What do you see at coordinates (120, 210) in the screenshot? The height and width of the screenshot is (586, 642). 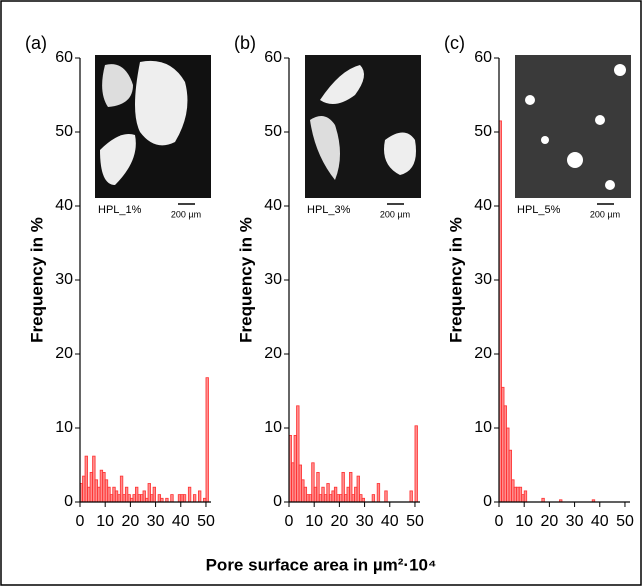 I see `inset-label: HPL_1%` at bounding box center [120, 210].